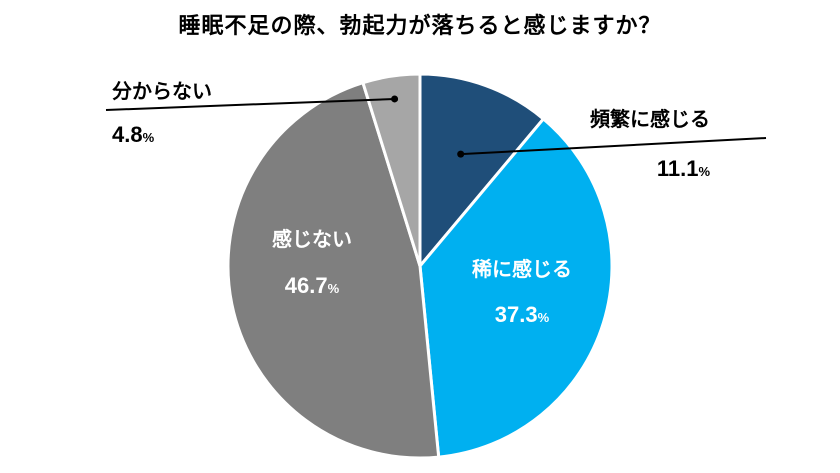 The width and height of the screenshot is (840, 473). Describe the element at coordinates (420, 26) in the screenshot. I see `chart-title: 睡眠不足の際、勃起力が落ちると感じますか？` at that location.